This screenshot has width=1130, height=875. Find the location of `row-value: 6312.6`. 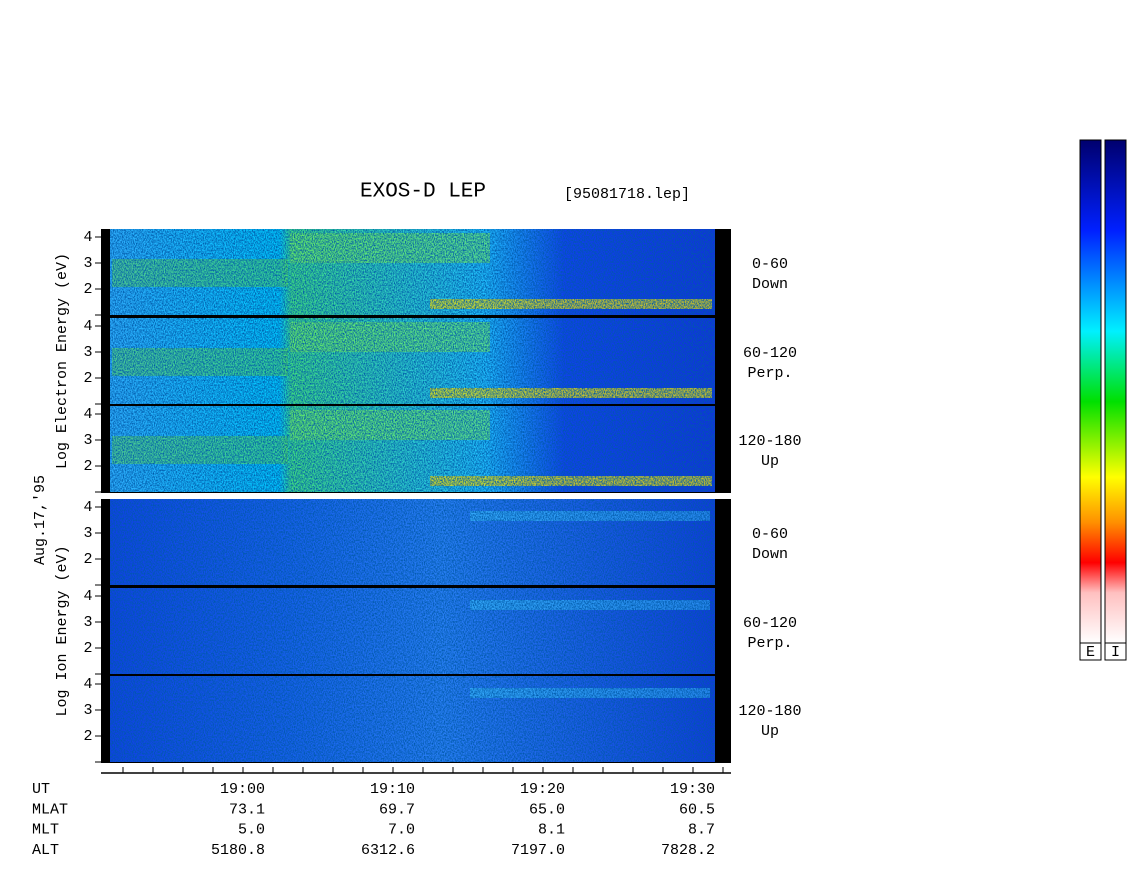

row-value: 6312.6 is located at coordinates (388, 850).